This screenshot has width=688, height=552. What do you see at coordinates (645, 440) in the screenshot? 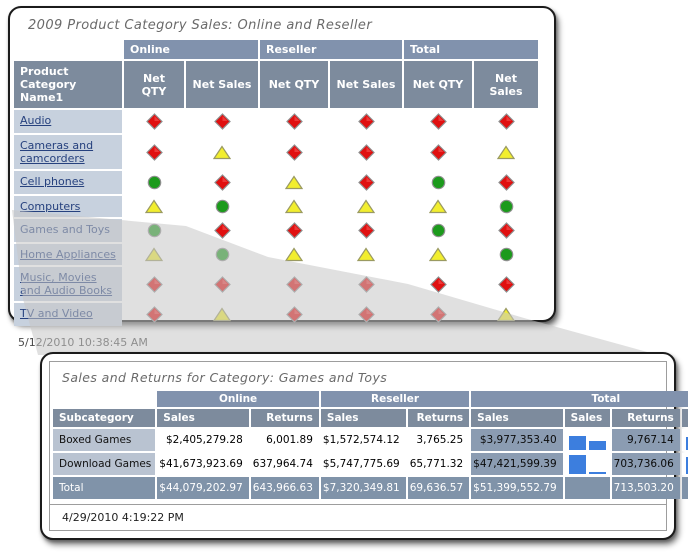
I see `value-cell: 9,767.14` at bounding box center [645, 440].